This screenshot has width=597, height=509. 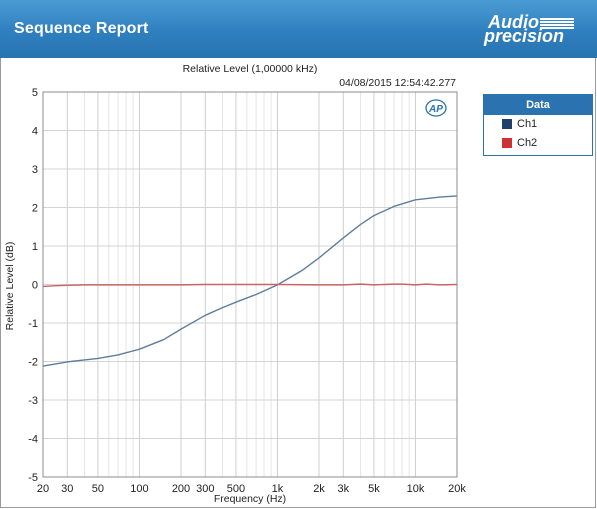 What do you see at coordinates (98, 489) in the screenshot?
I see `x-tick-label-50: 50` at bounding box center [98, 489].